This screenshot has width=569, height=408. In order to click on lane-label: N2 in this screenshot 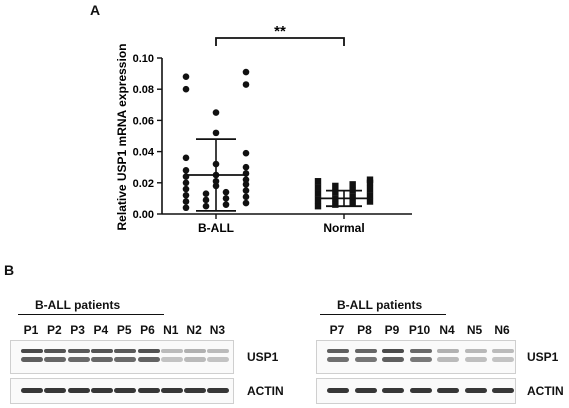, I will do `click(194, 330)`.